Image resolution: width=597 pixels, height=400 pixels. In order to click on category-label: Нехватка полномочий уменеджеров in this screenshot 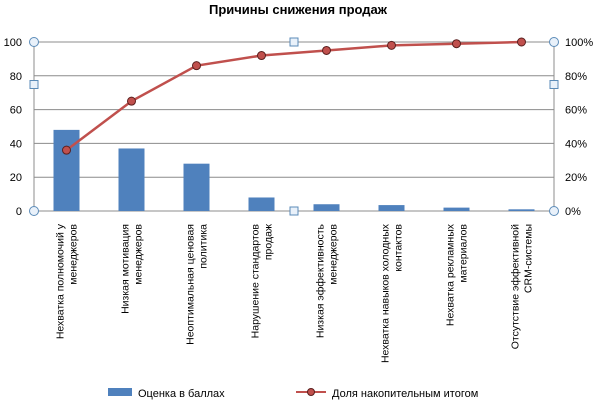, I will do `click(67, 281)`.